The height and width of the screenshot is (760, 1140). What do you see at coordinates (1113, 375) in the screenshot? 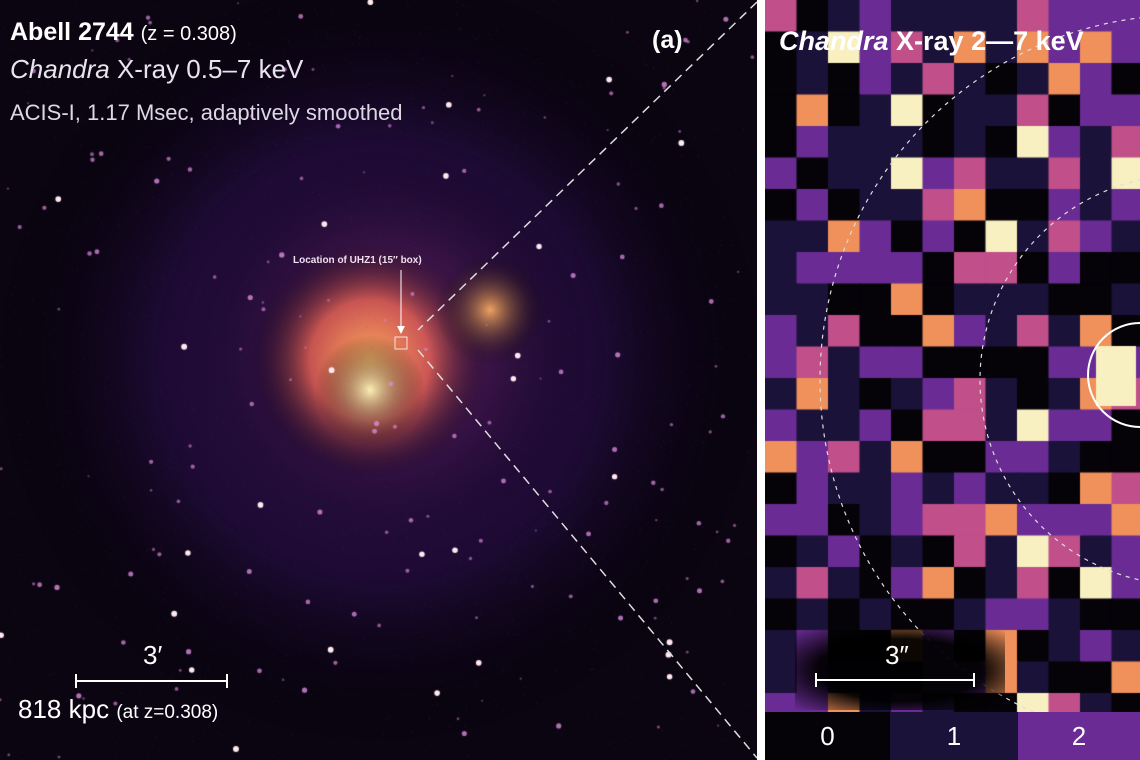
I see `source-aperture-circle` at bounding box center [1113, 375].